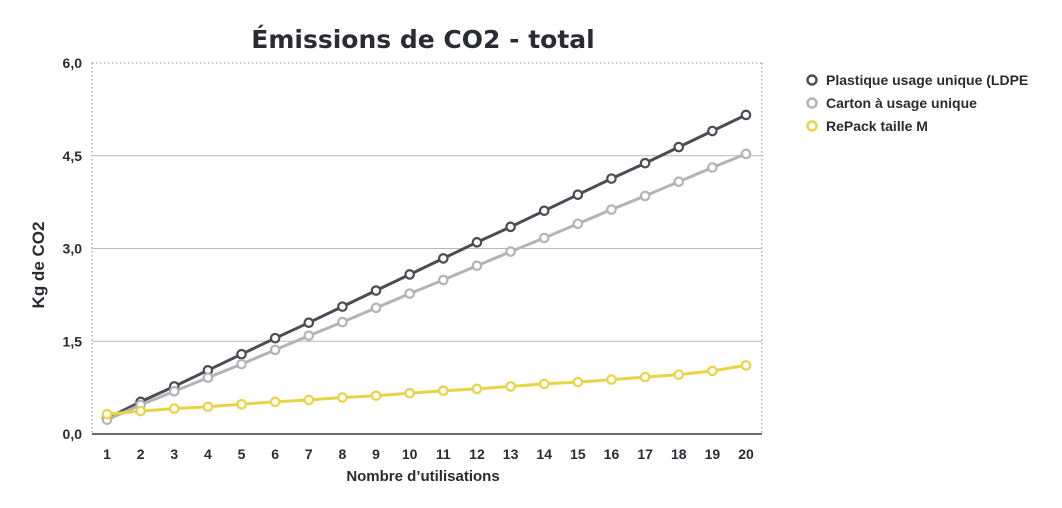 The width and height of the screenshot is (1062, 508). Describe the element at coordinates (73, 341) in the screenshot. I see `y-tick-label: 1,5` at that location.